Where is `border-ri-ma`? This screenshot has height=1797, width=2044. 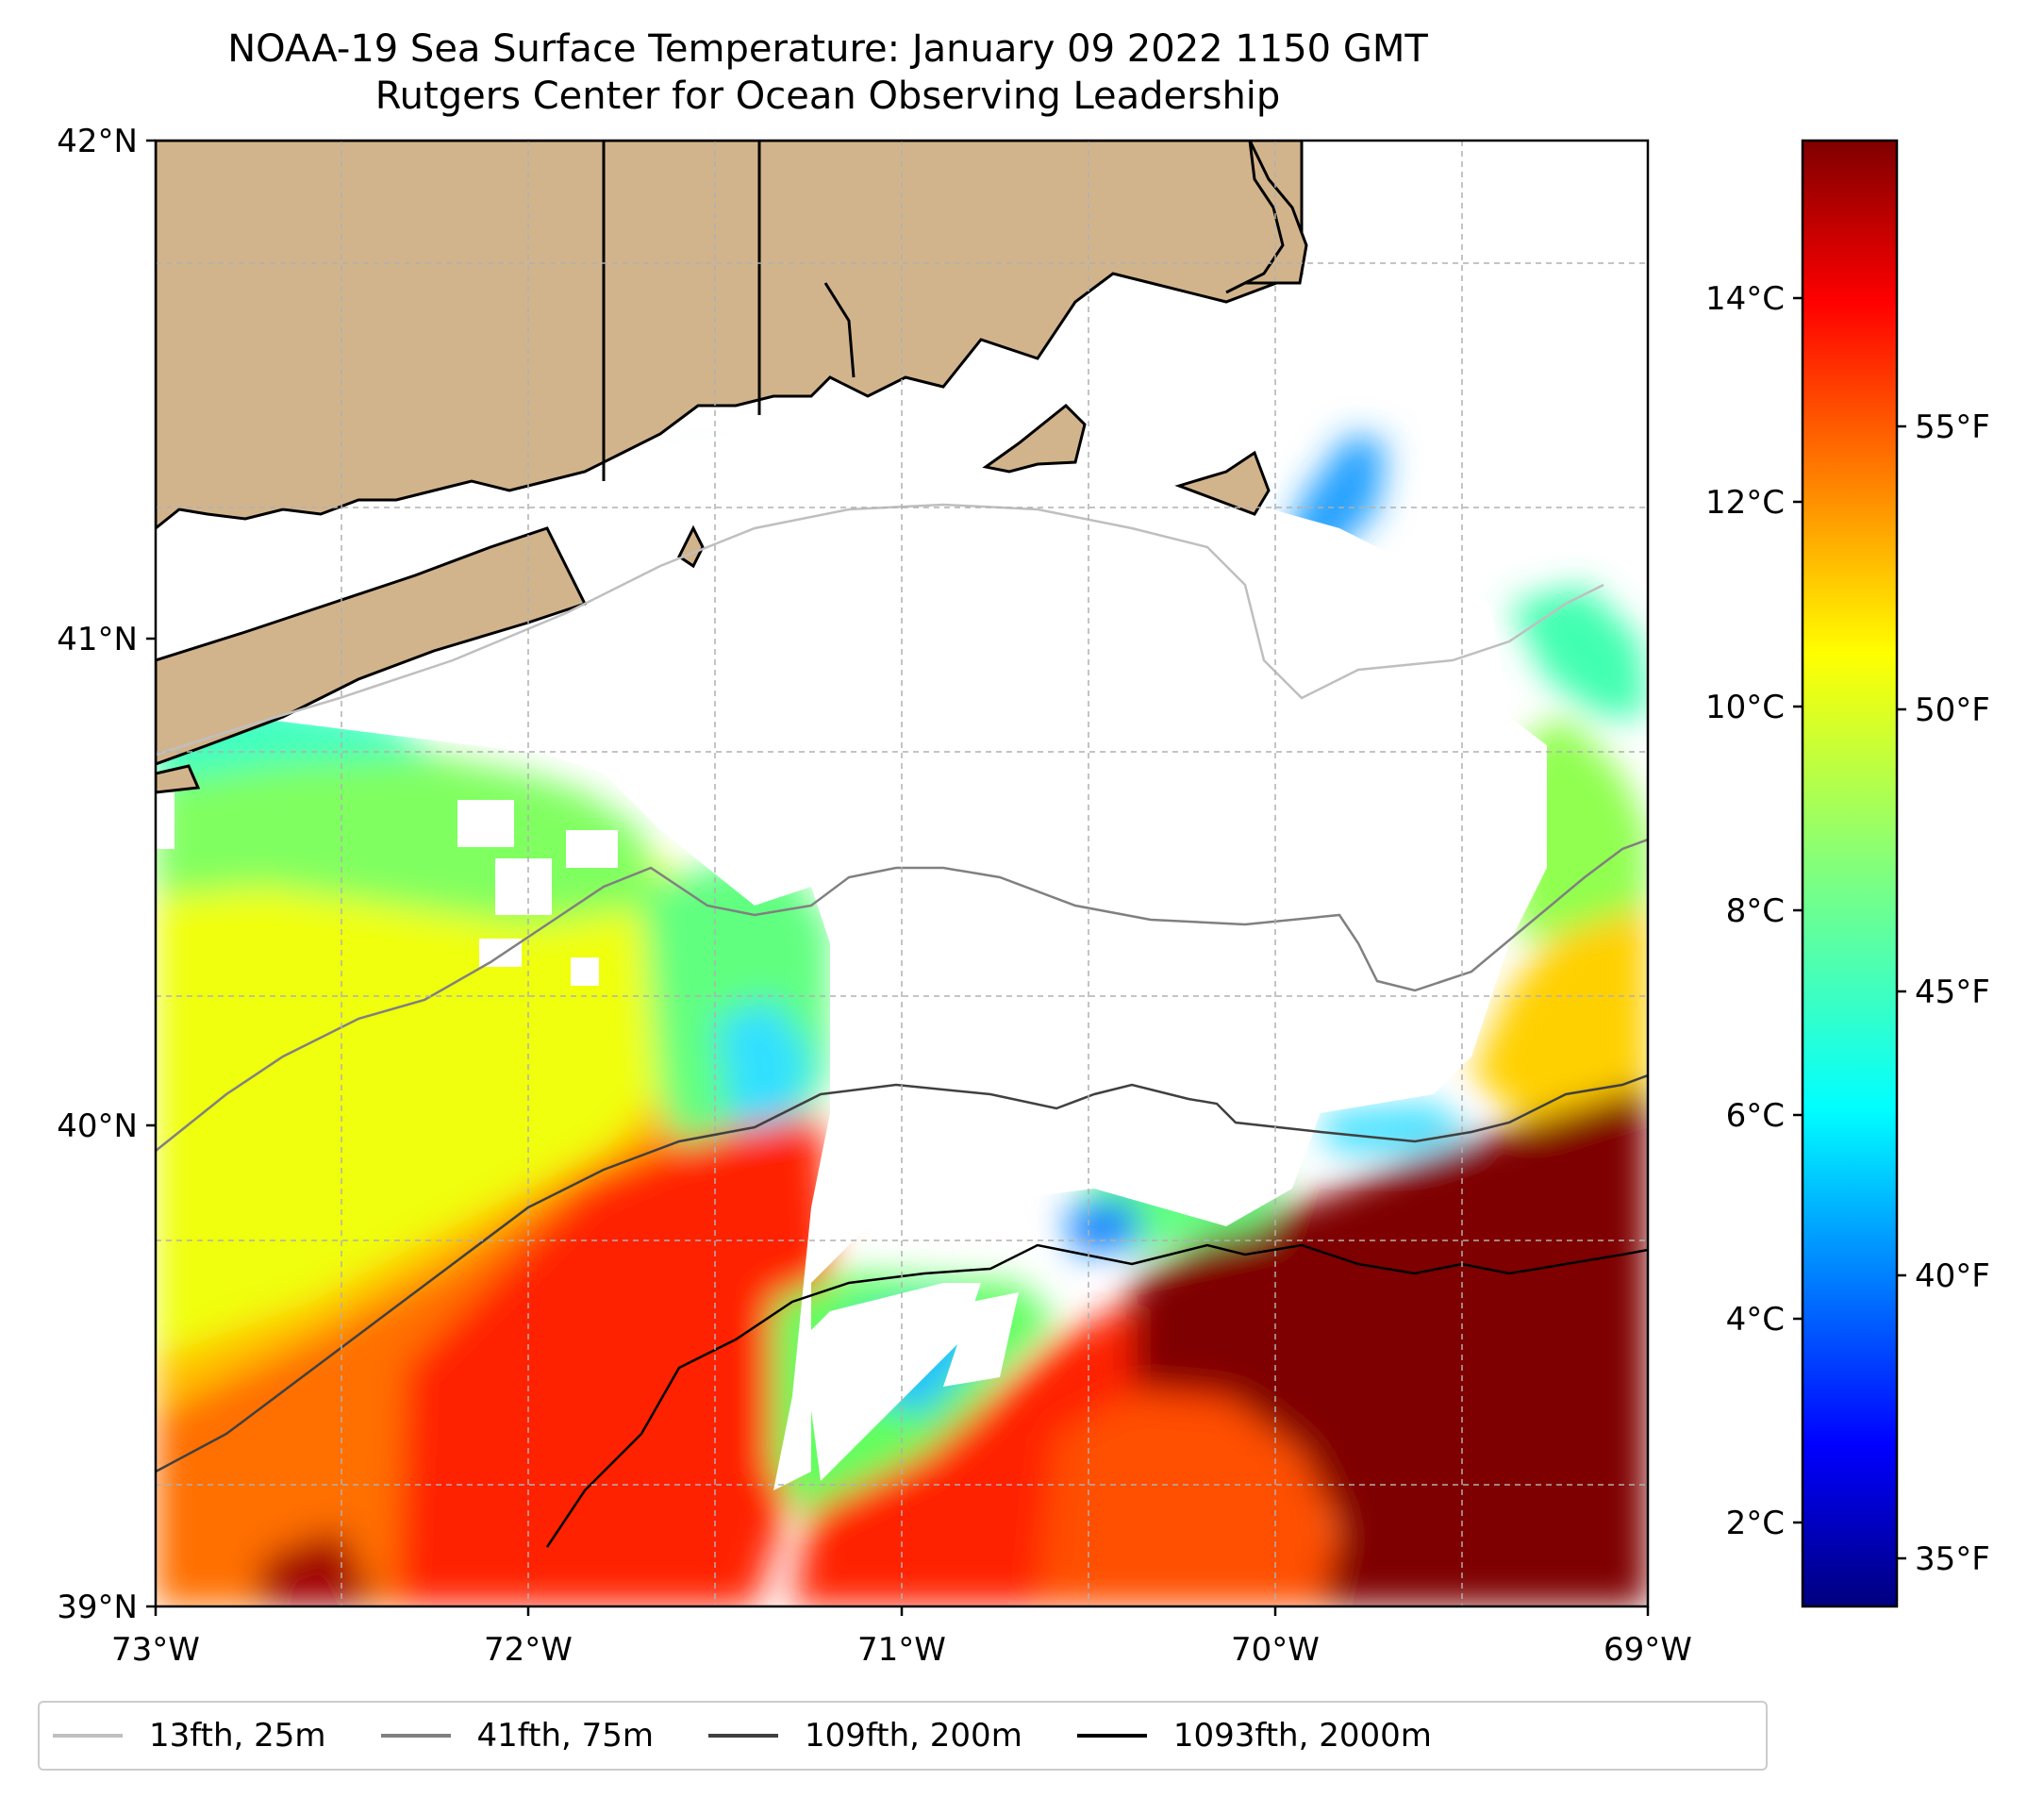
border-ri-ma is located at coordinates (840, 330).